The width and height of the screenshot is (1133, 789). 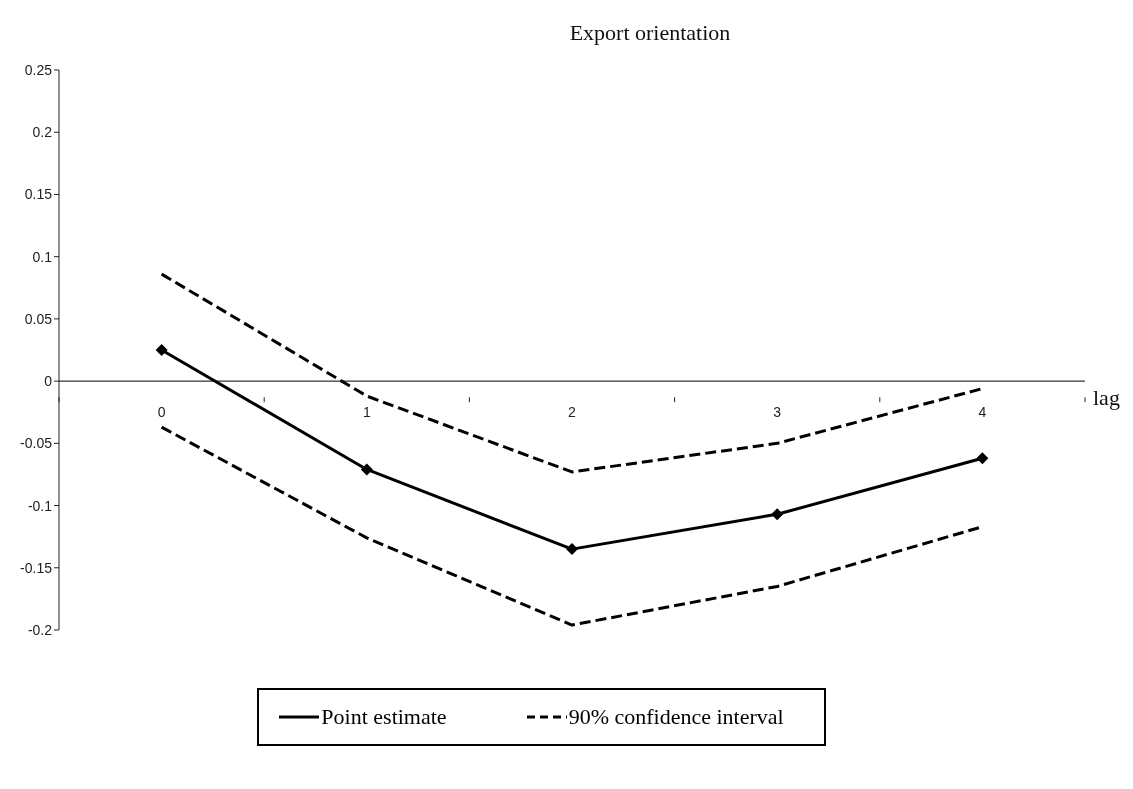 I want to click on x-tick-label: 1, so click(x=366, y=412).